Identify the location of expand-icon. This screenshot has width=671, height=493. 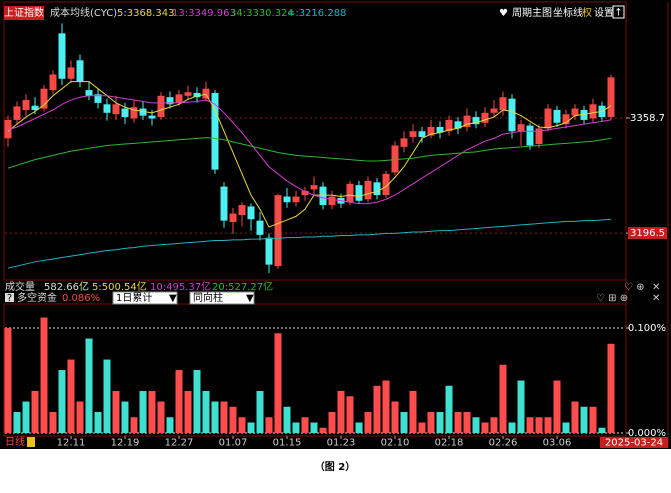
(618, 12).